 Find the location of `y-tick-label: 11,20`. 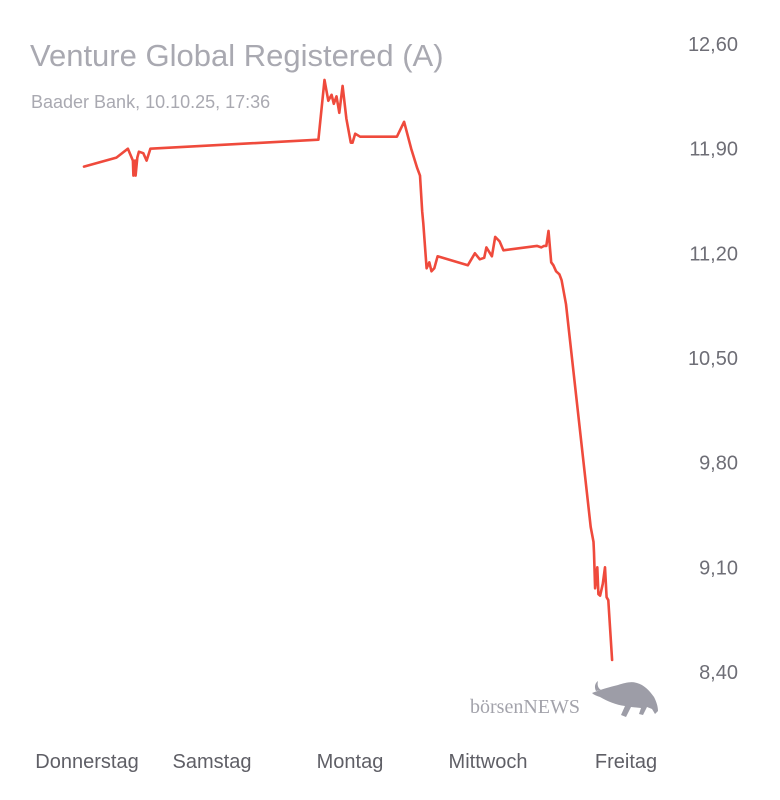

y-tick-label: 11,20 is located at coordinates (713, 254).